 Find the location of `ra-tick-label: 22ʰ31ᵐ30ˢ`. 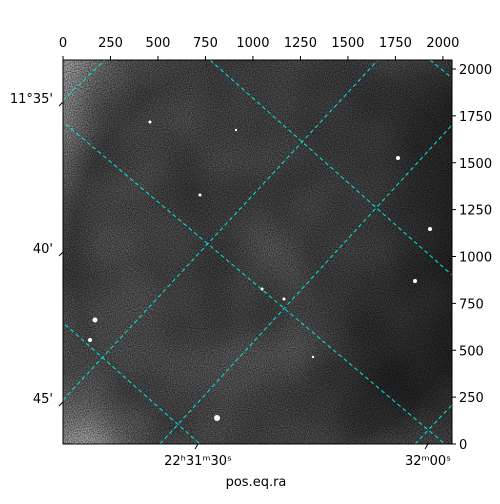

ra-tick-label: 22ʰ31ᵐ30ˢ is located at coordinates (198, 461).